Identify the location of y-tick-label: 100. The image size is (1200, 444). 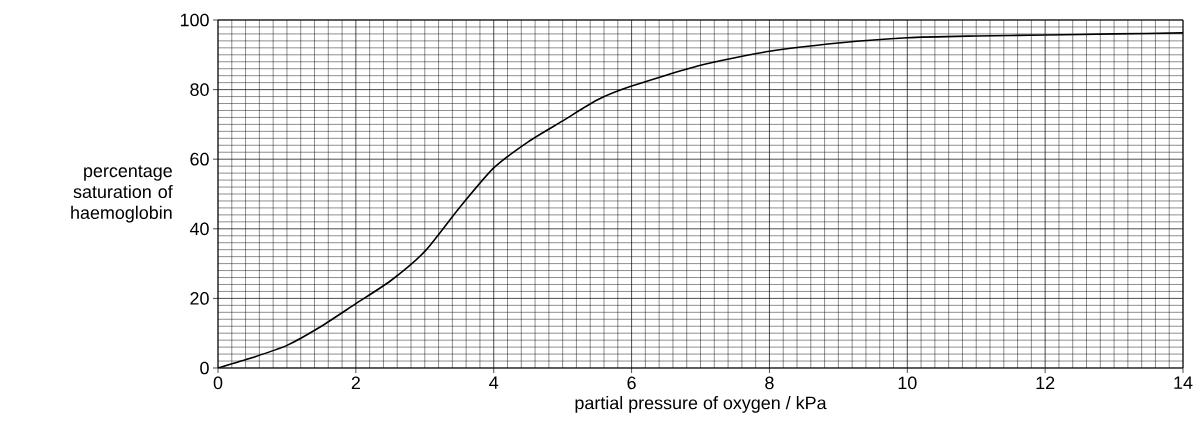
(194, 20).